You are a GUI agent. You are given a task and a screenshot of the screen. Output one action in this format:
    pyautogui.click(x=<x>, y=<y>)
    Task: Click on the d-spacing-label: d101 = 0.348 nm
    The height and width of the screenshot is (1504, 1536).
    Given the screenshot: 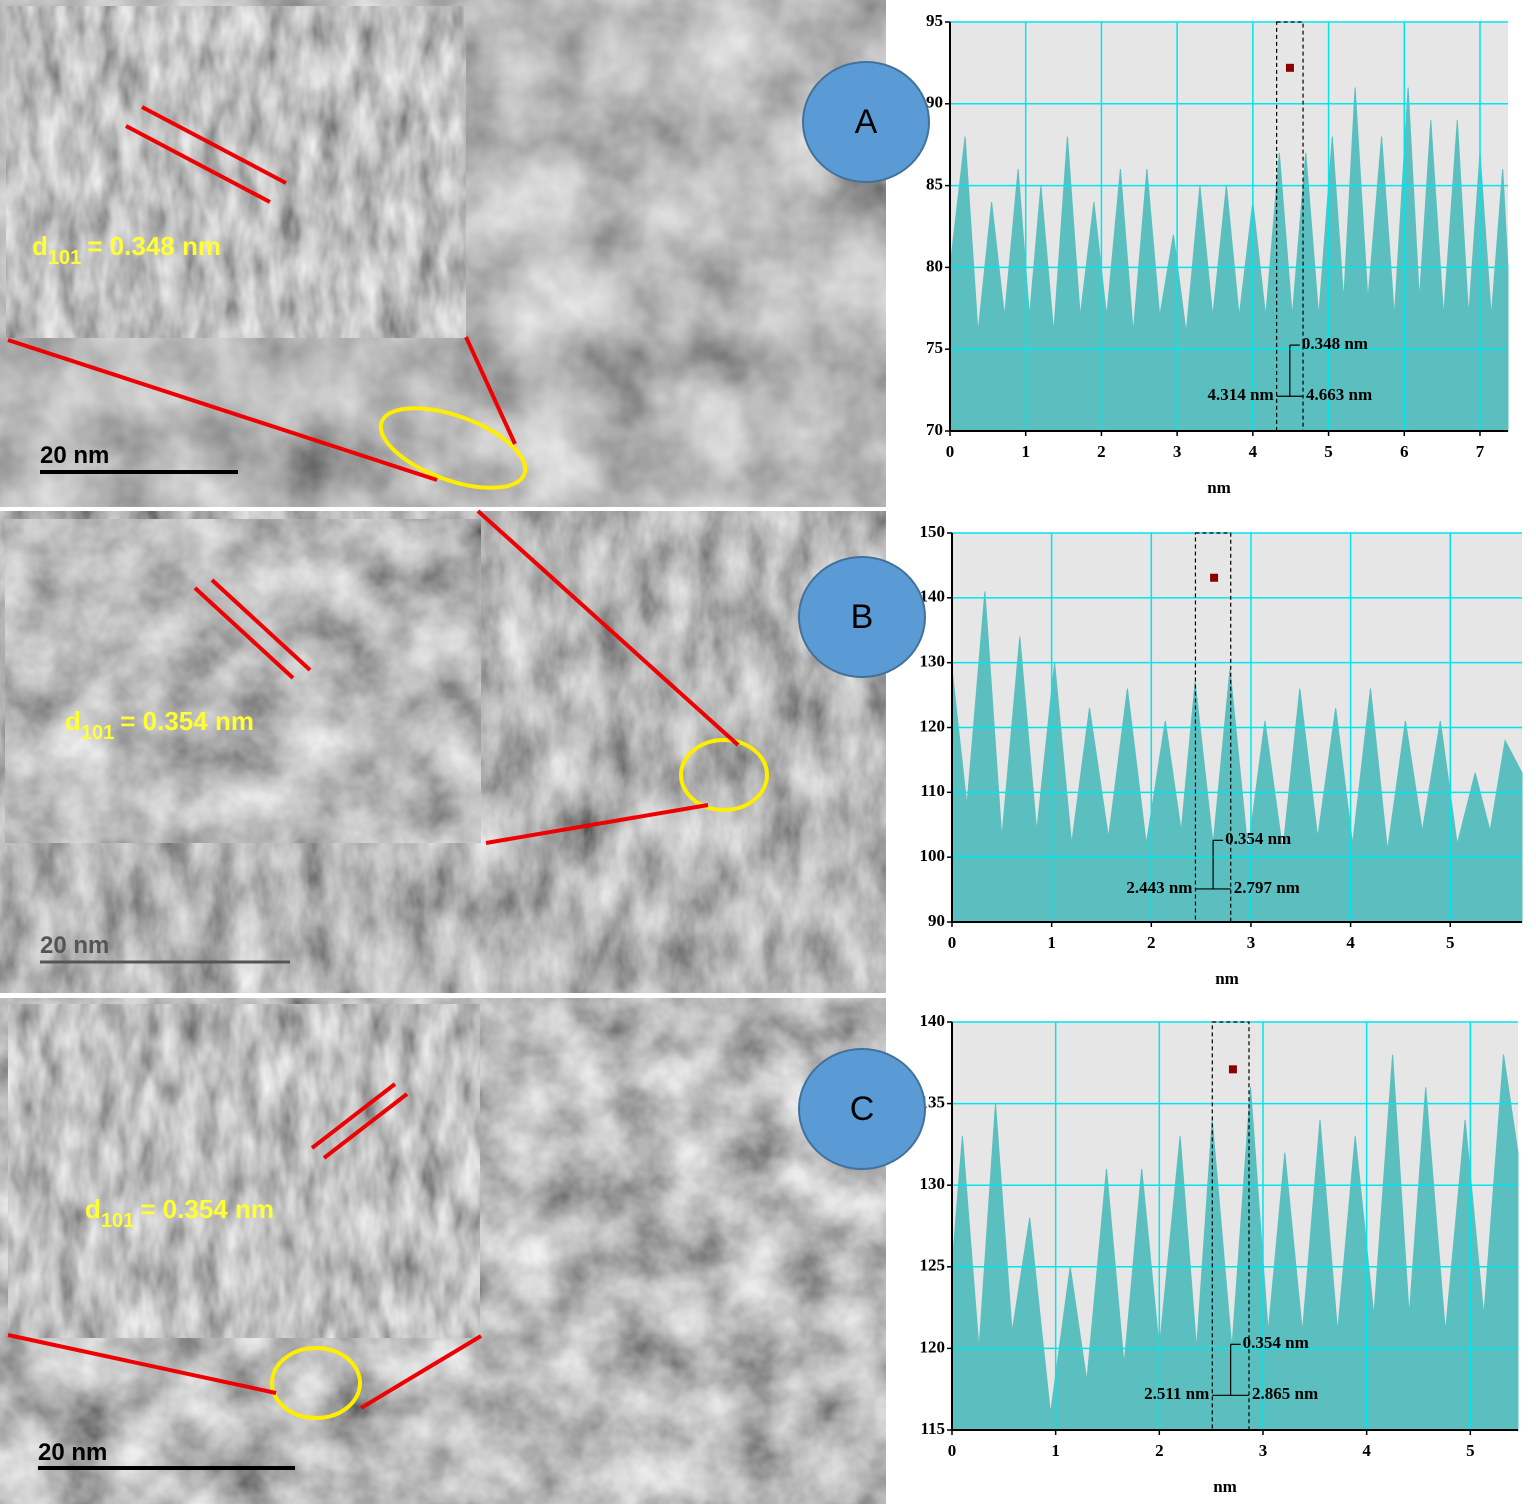 What is the action you would take?
    pyautogui.click(x=126, y=250)
    